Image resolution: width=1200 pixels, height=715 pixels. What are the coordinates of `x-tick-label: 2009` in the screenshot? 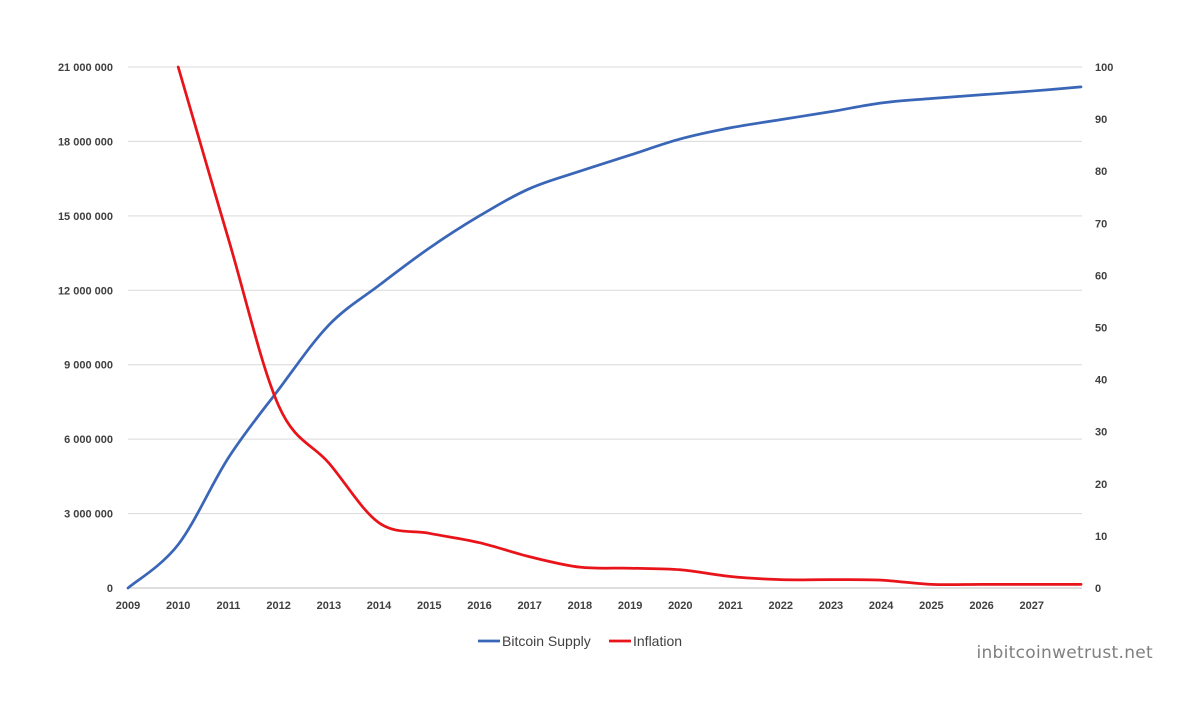 It's located at (128, 606).